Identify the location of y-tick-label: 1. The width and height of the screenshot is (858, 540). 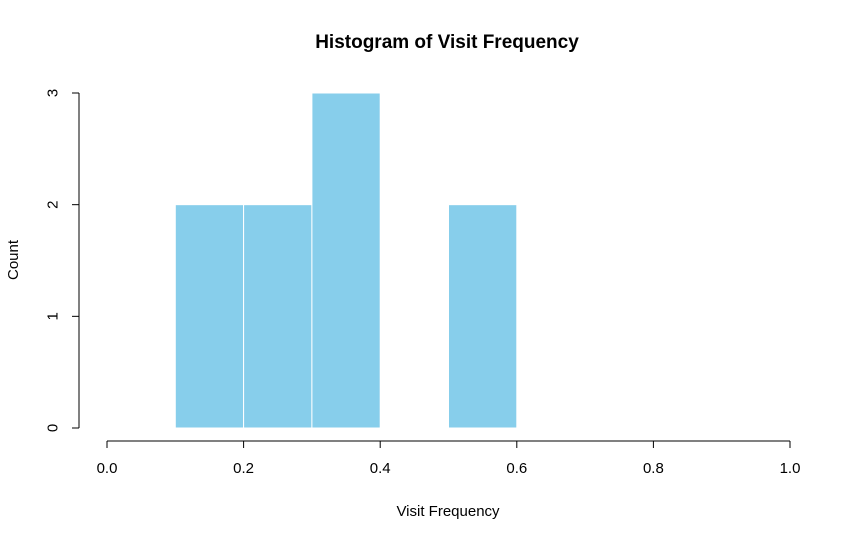
(53, 316).